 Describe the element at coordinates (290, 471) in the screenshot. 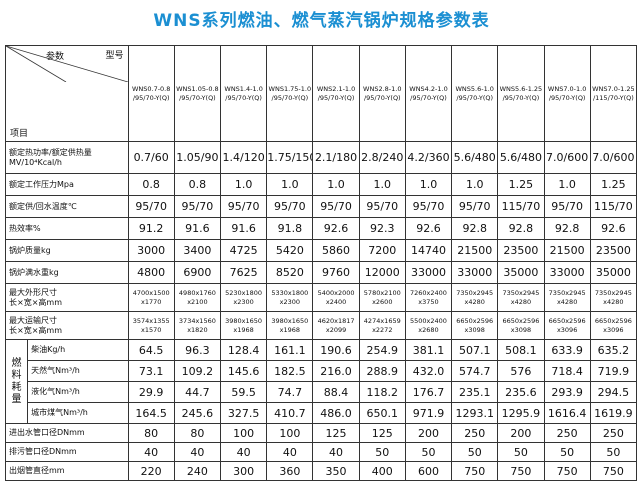

I see `value-cell: 360` at that location.